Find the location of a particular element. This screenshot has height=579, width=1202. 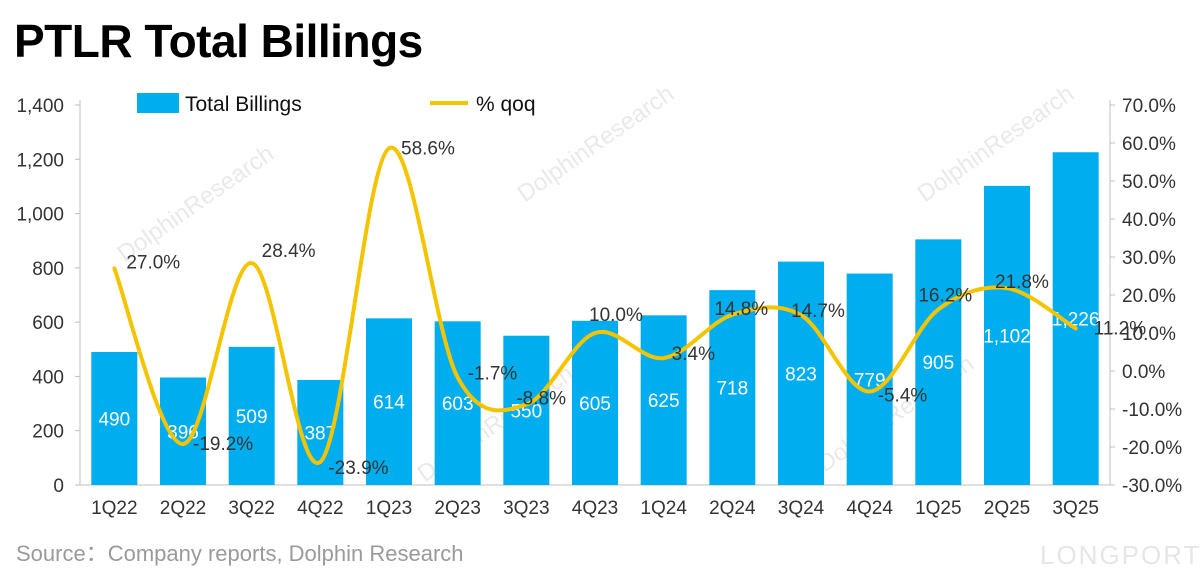

qoq-value-label: 21.8% is located at coordinates (1022, 282).